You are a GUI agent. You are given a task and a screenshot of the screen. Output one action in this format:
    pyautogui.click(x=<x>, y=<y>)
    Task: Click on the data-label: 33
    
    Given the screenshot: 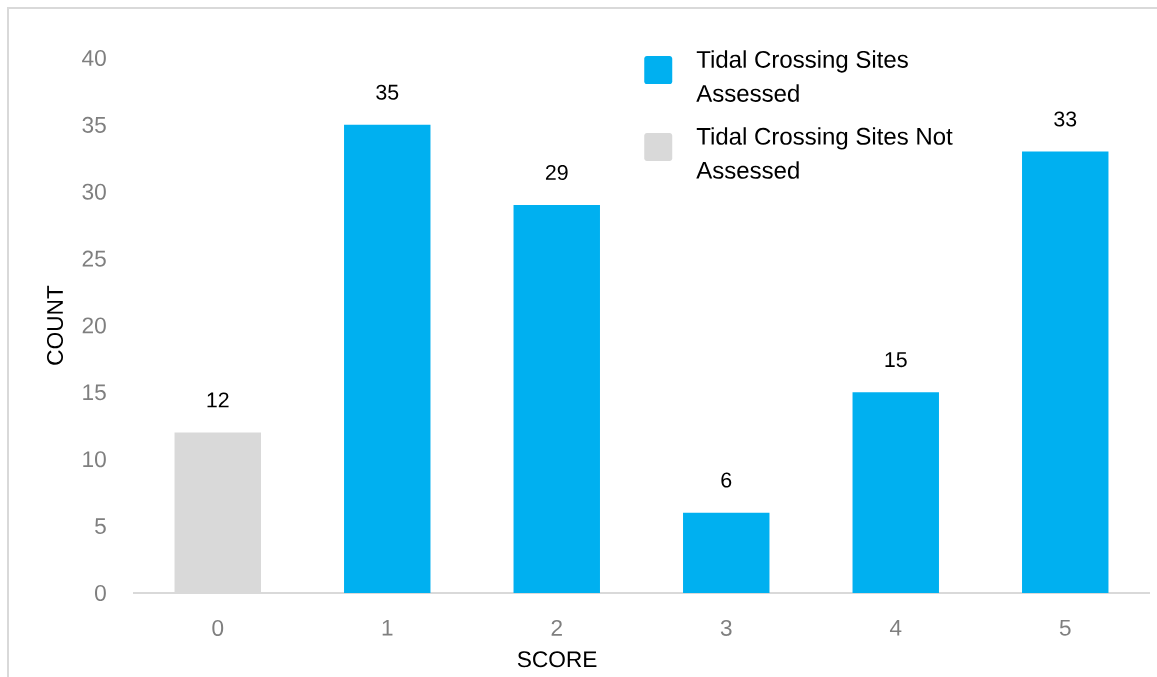 What is the action you would take?
    pyautogui.click(x=1065, y=119)
    